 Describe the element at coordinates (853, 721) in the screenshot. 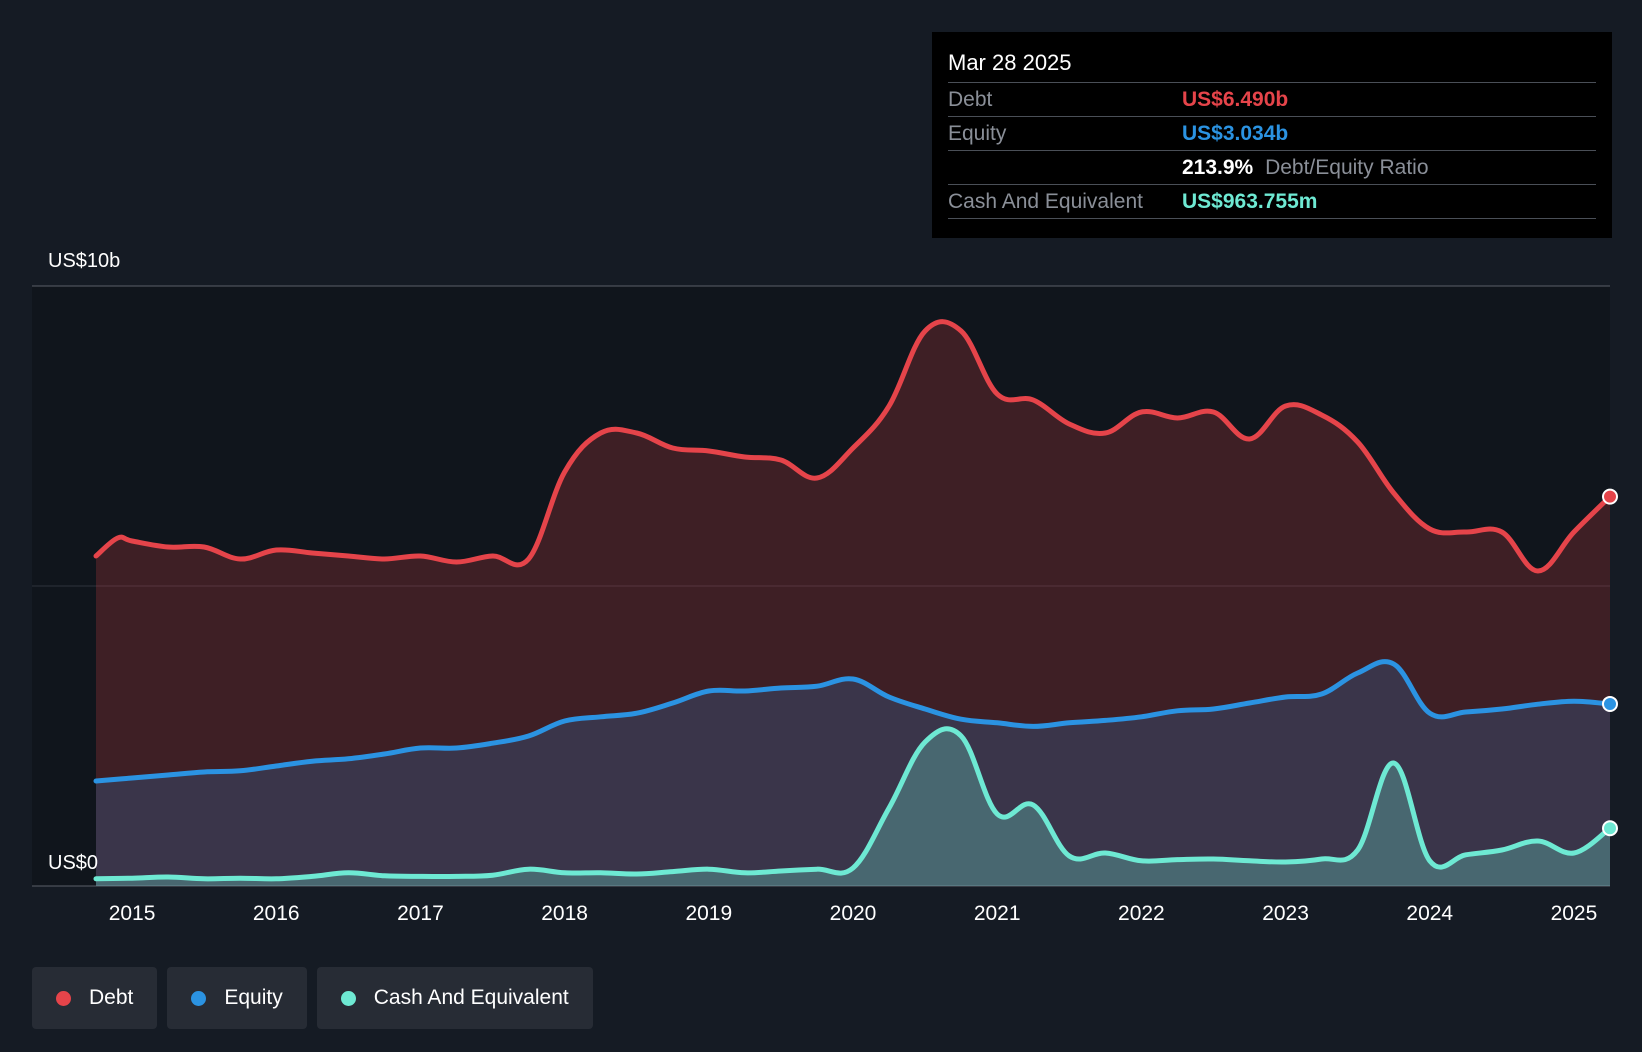

I see `equity-line` at that location.